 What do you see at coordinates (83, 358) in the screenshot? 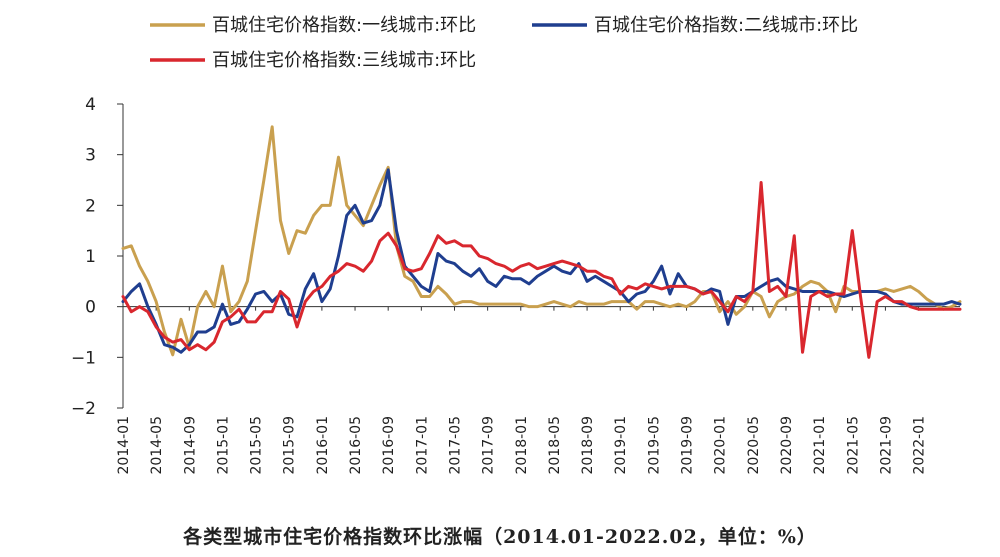
I see `y-tick-label: −1` at bounding box center [83, 358].